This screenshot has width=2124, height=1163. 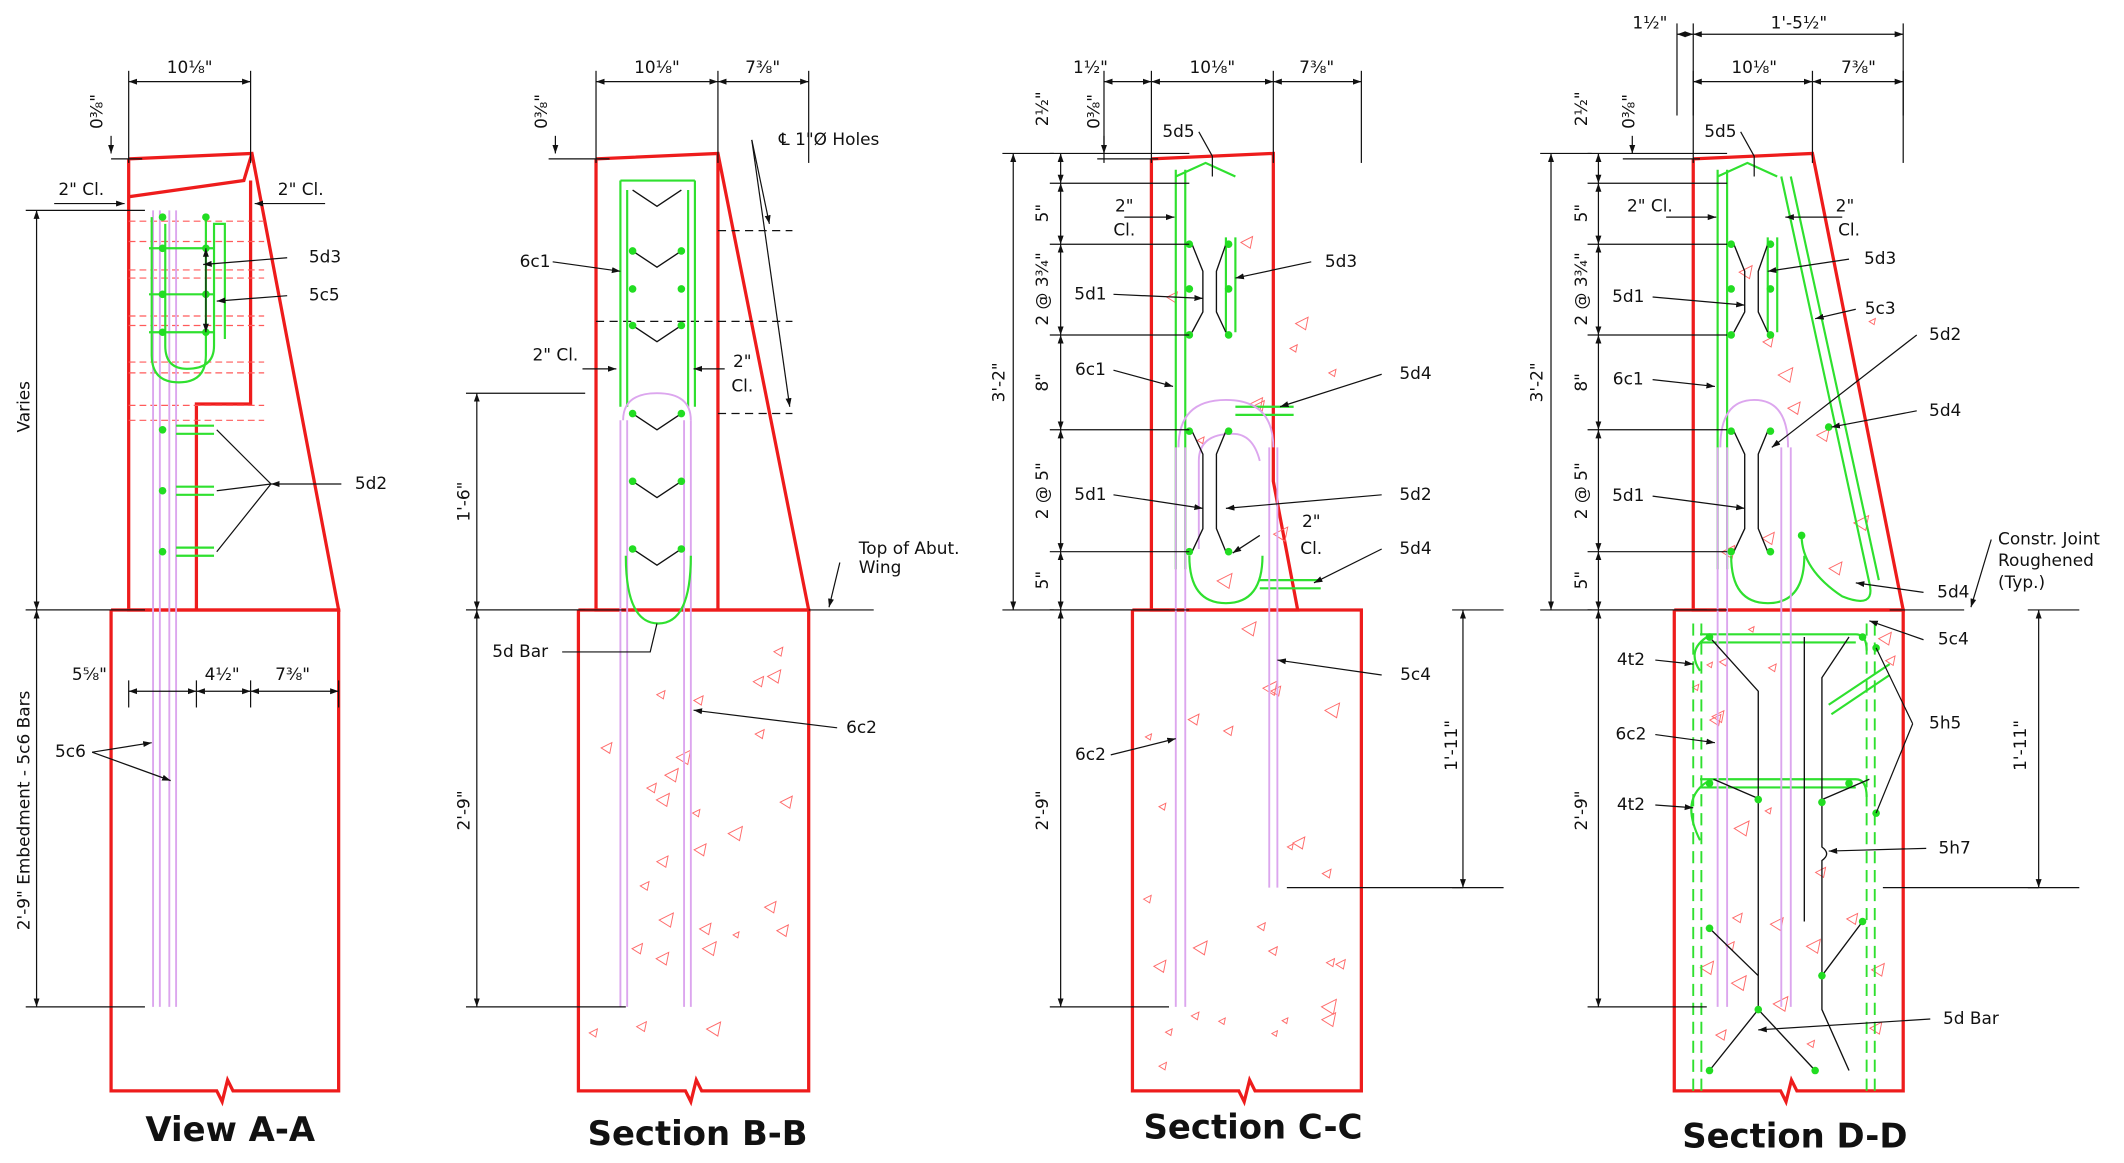 What do you see at coordinates (1042, 490) in the screenshot?
I see `annotation: 2 @ 5"` at bounding box center [1042, 490].